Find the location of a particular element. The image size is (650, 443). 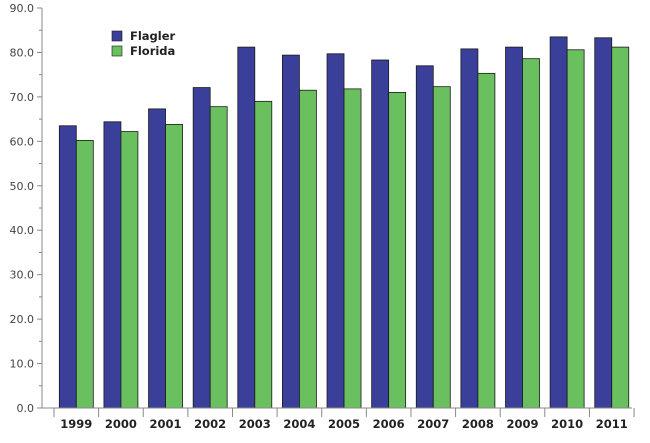

bar-flagler-2011 is located at coordinates (603, 223).